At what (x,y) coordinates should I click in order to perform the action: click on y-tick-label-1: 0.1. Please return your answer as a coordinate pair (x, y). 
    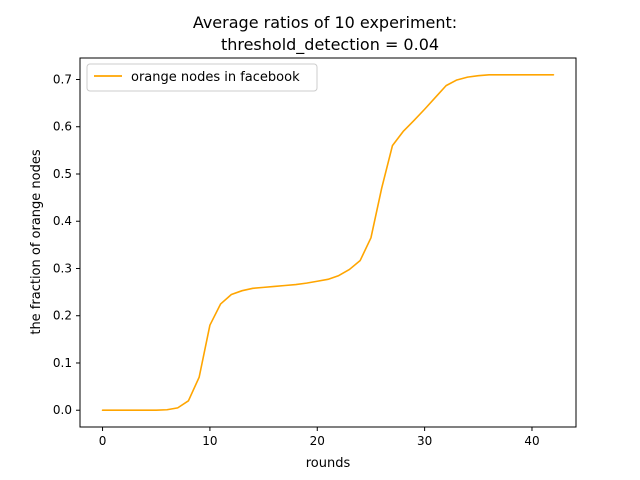
    Looking at the image, I should click on (62, 363).